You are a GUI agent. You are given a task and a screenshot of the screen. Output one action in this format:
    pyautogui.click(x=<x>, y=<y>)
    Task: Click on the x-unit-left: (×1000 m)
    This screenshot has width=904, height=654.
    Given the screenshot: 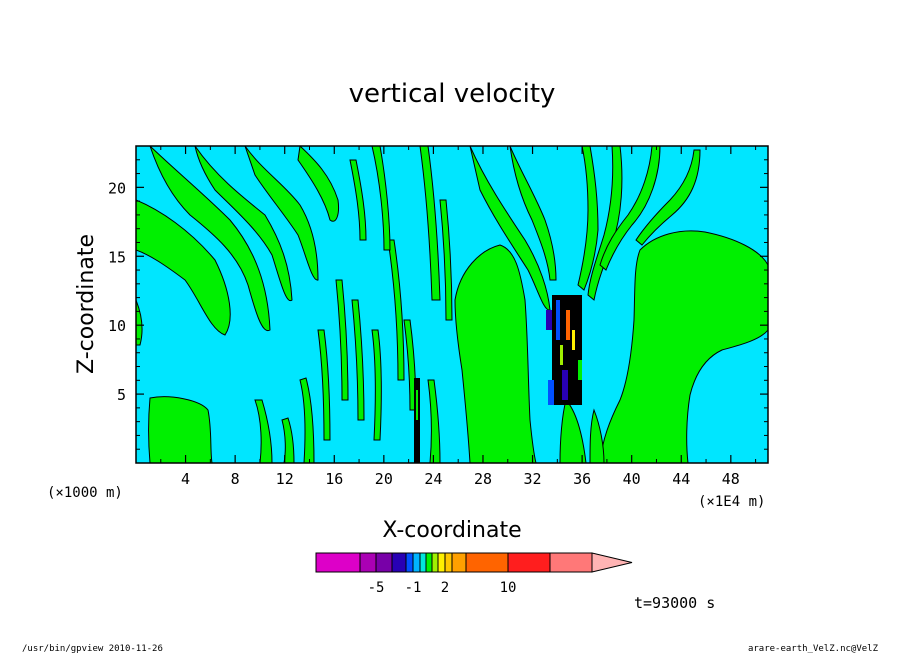 What is the action you would take?
    pyautogui.click(x=85, y=493)
    